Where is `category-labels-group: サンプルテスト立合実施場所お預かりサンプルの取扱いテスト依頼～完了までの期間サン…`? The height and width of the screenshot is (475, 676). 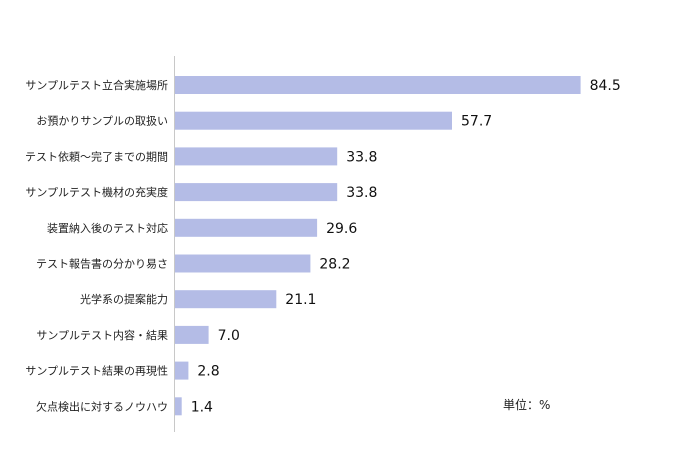
category-labels-group: サンプルテスト立合実施場所お預かりサンプルの取扱いテスト依頼～完了までの期間サン… is located at coordinates (96, 245).